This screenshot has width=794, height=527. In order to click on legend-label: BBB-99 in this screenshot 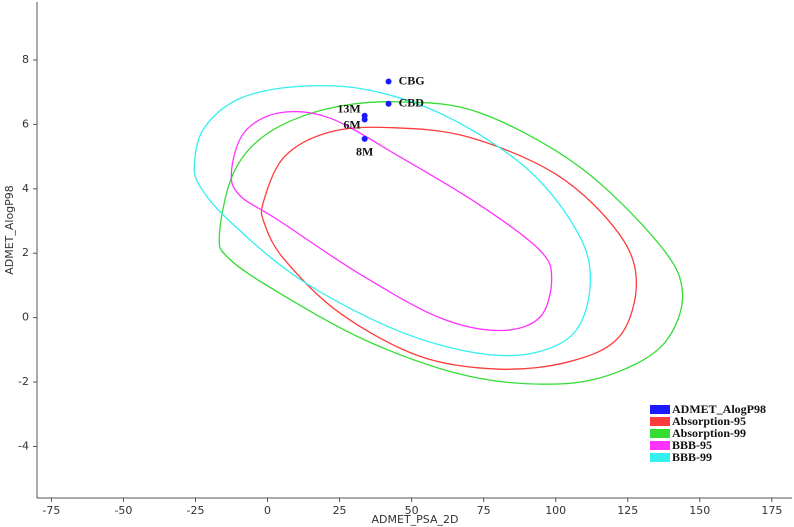, I will do `click(692, 457)`.